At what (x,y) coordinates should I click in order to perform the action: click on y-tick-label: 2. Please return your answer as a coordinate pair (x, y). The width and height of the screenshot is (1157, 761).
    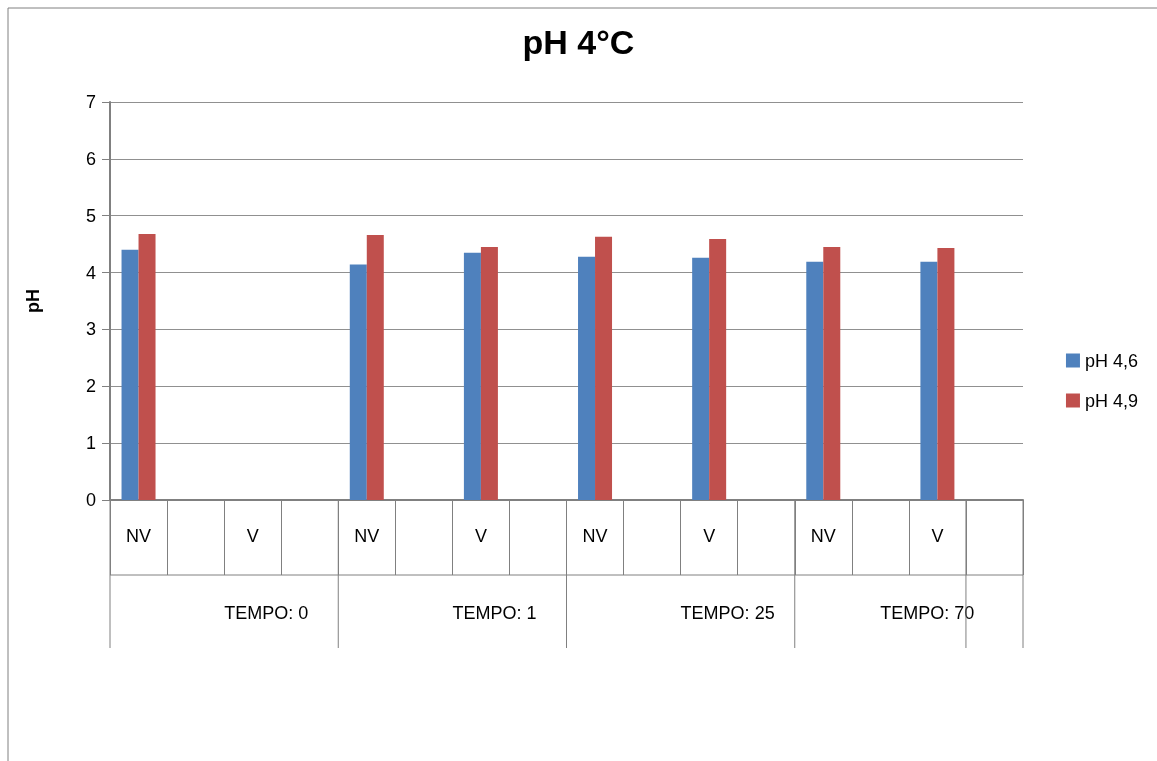
    Looking at the image, I should click on (90, 386).